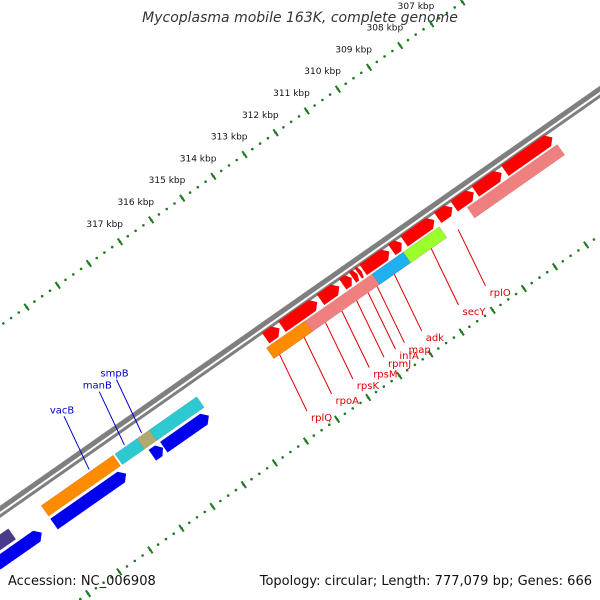  I want to click on cyan-gene-band, so click(176, 418).